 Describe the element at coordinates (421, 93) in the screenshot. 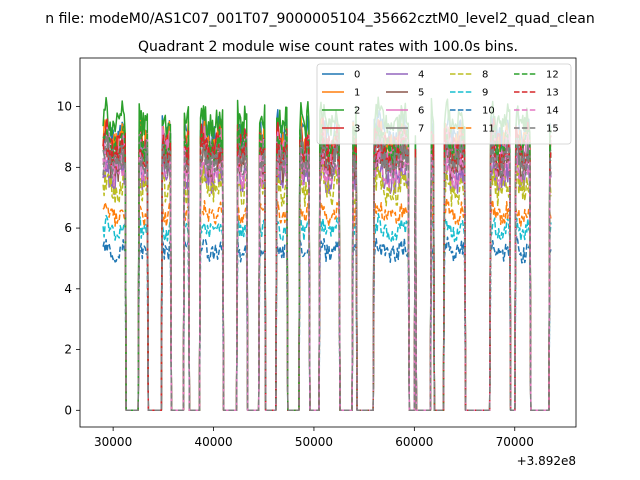

I see `legend-label-5: 5` at that location.